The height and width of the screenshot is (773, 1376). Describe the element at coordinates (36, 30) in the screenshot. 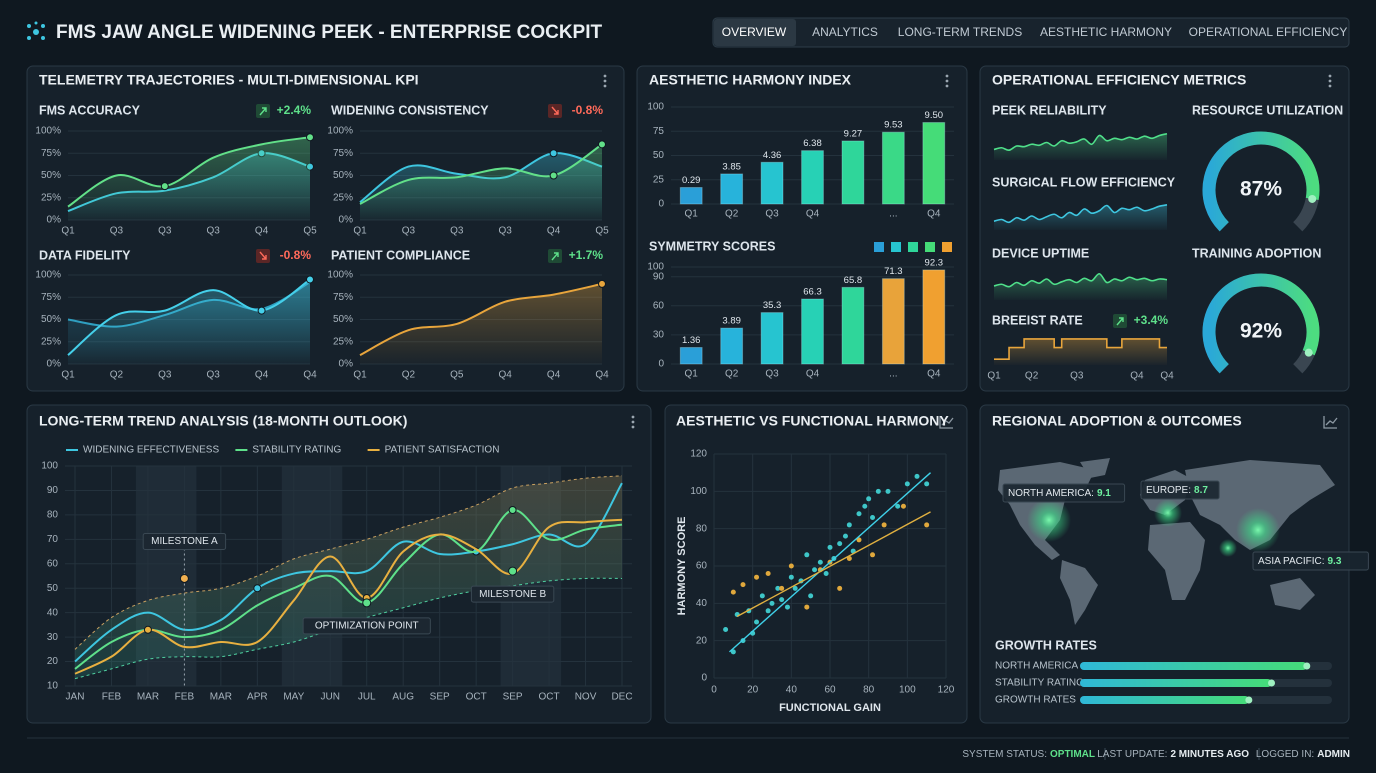

I see `logo` at that location.